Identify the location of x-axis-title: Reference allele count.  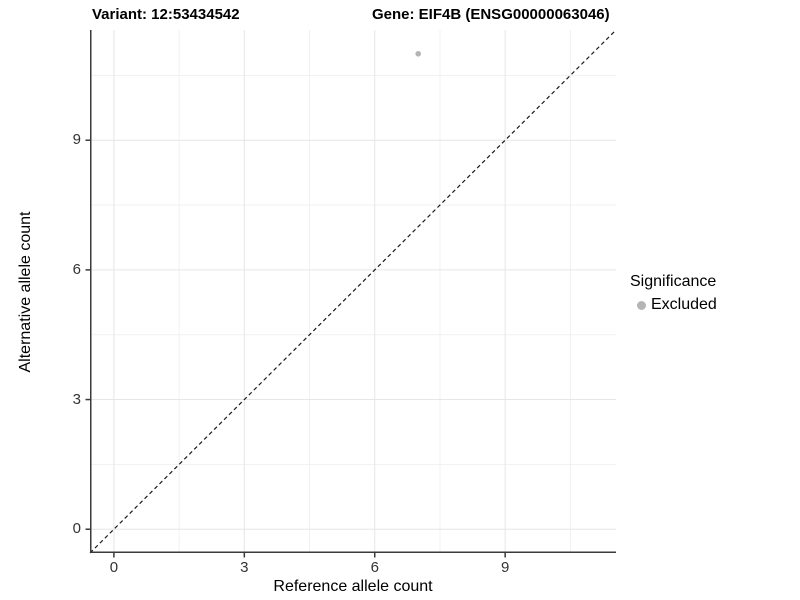
(353, 586).